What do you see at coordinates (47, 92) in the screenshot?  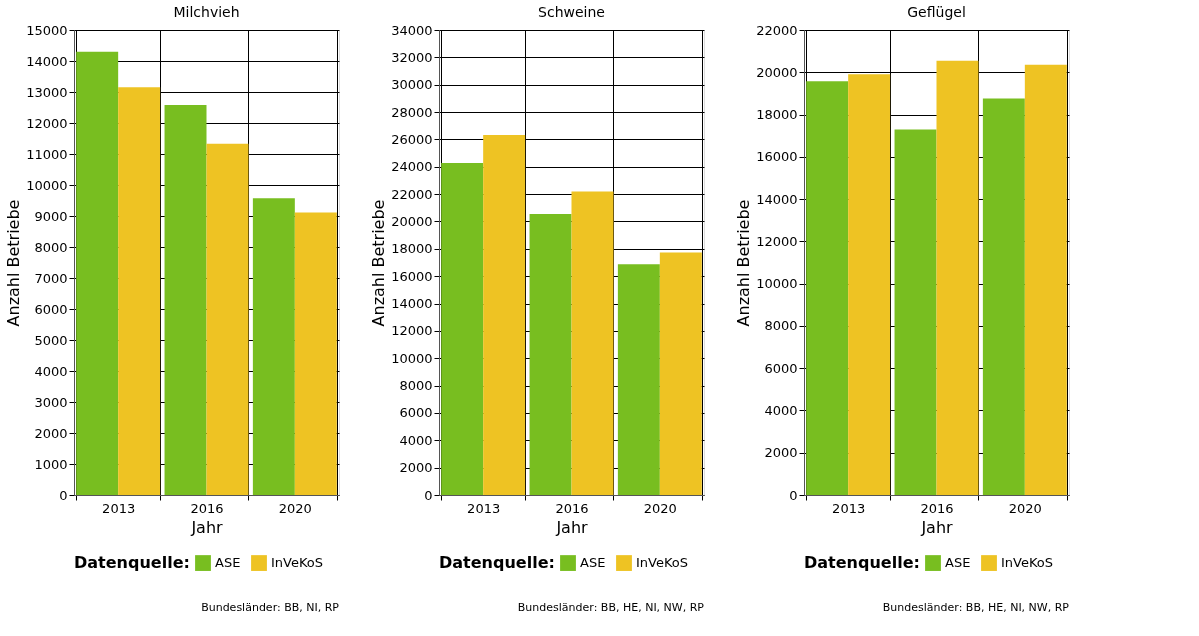 I see `y-tick-label: 13000` at bounding box center [47, 92].